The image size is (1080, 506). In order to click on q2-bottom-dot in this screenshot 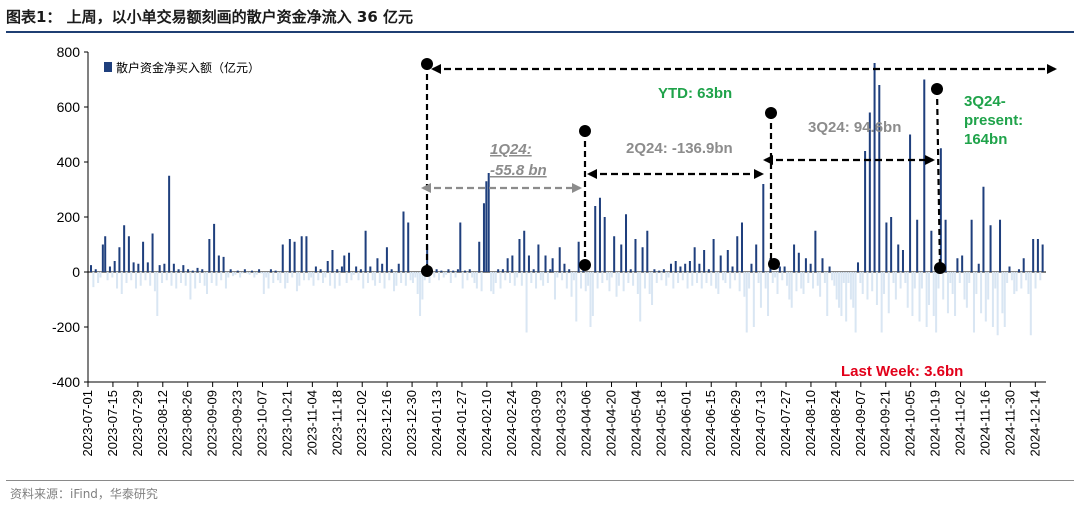, I will do `click(585, 265)`.